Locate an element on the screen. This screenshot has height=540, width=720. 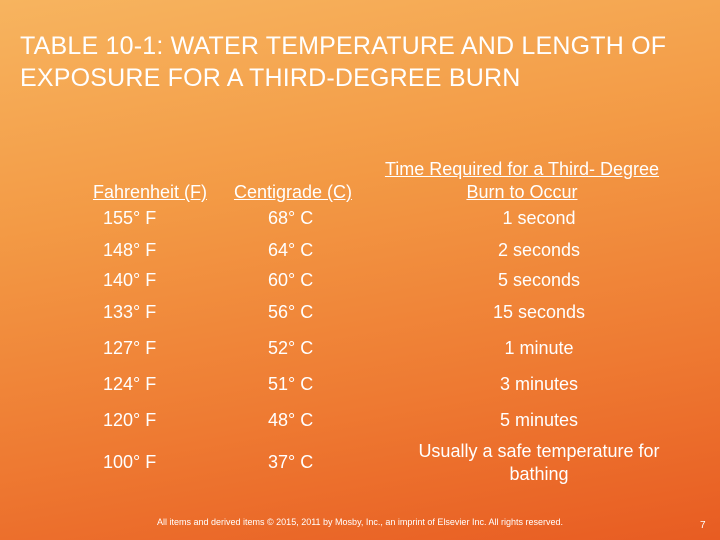
table-cell: 68° C is located at coordinates (291, 218).